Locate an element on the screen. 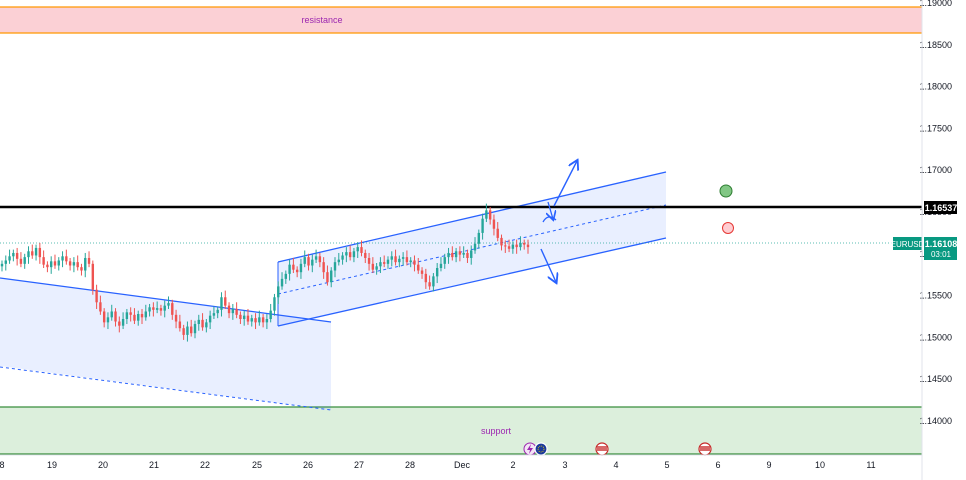 This screenshot has height=480, width=966. bearish-signal-circle is located at coordinates (728, 228).